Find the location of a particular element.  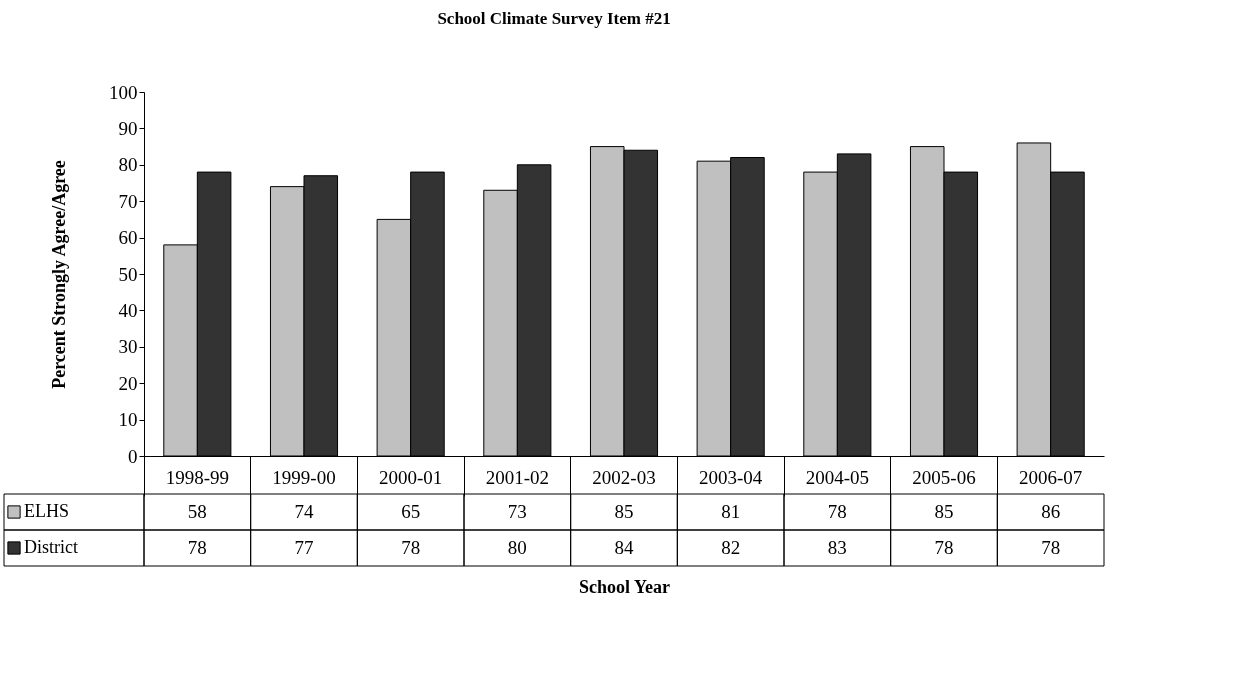

x-axis-title: School Year is located at coordinates (624, 586).